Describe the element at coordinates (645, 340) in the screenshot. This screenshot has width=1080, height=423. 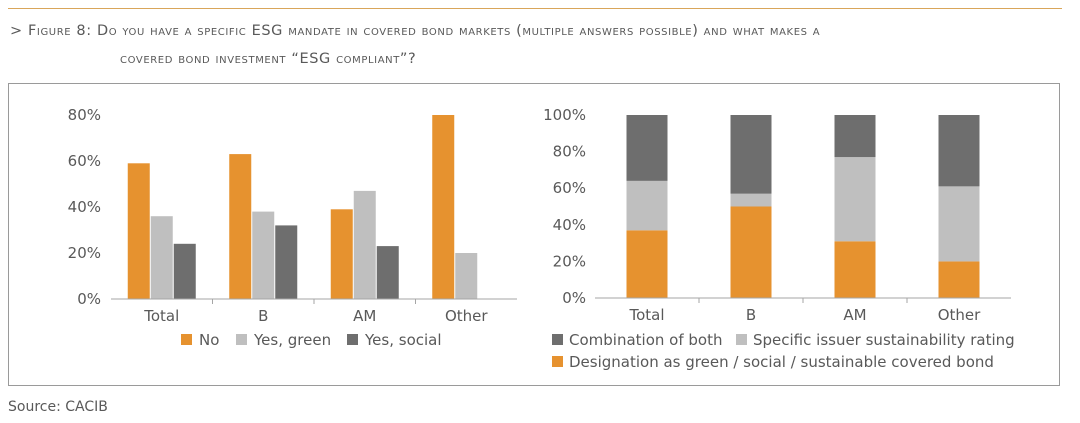
I see `legend-label: Combination of both` at that location.